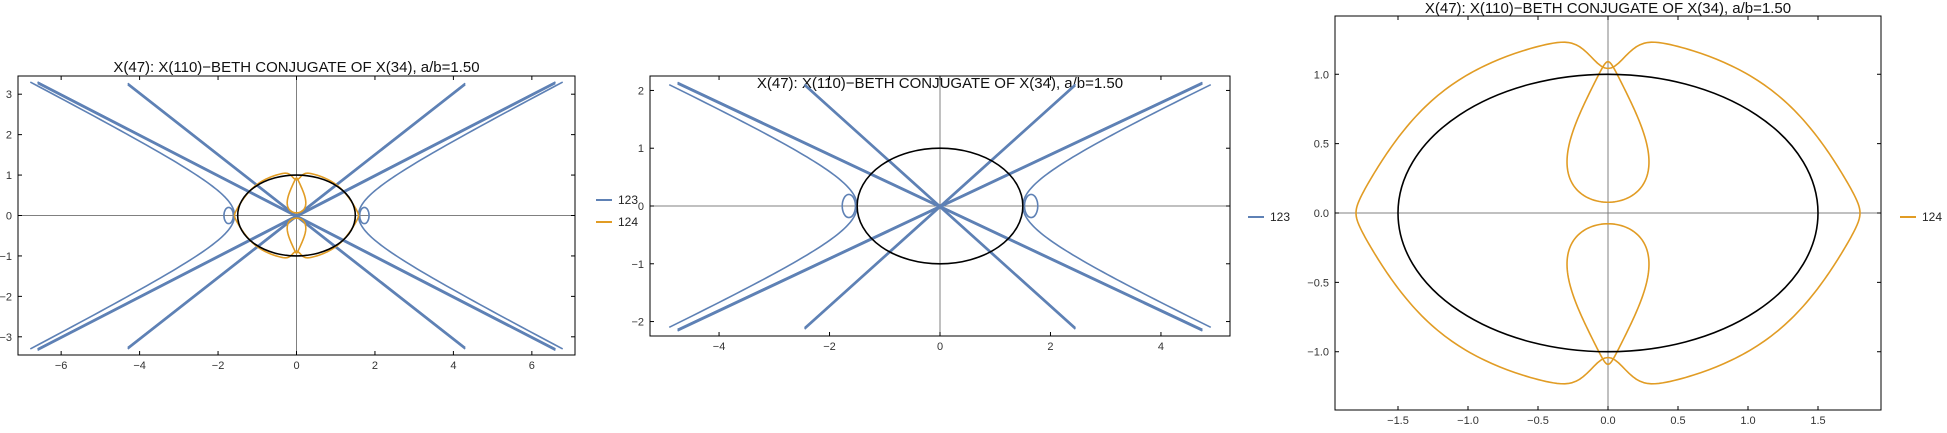  What do you see at coordinates (1321, 214) in the screenshot?
I see `y-tick-label: 0.0` at bounding box center [1321, 214].